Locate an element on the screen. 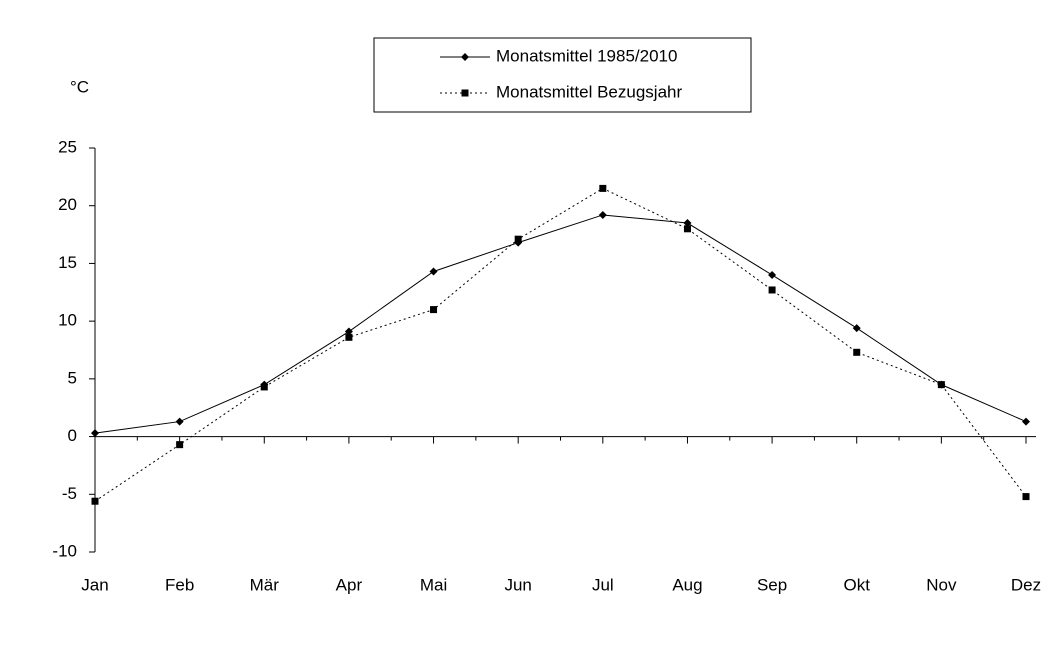  y-tick-label: 0 is located at coordinates (72, 435).